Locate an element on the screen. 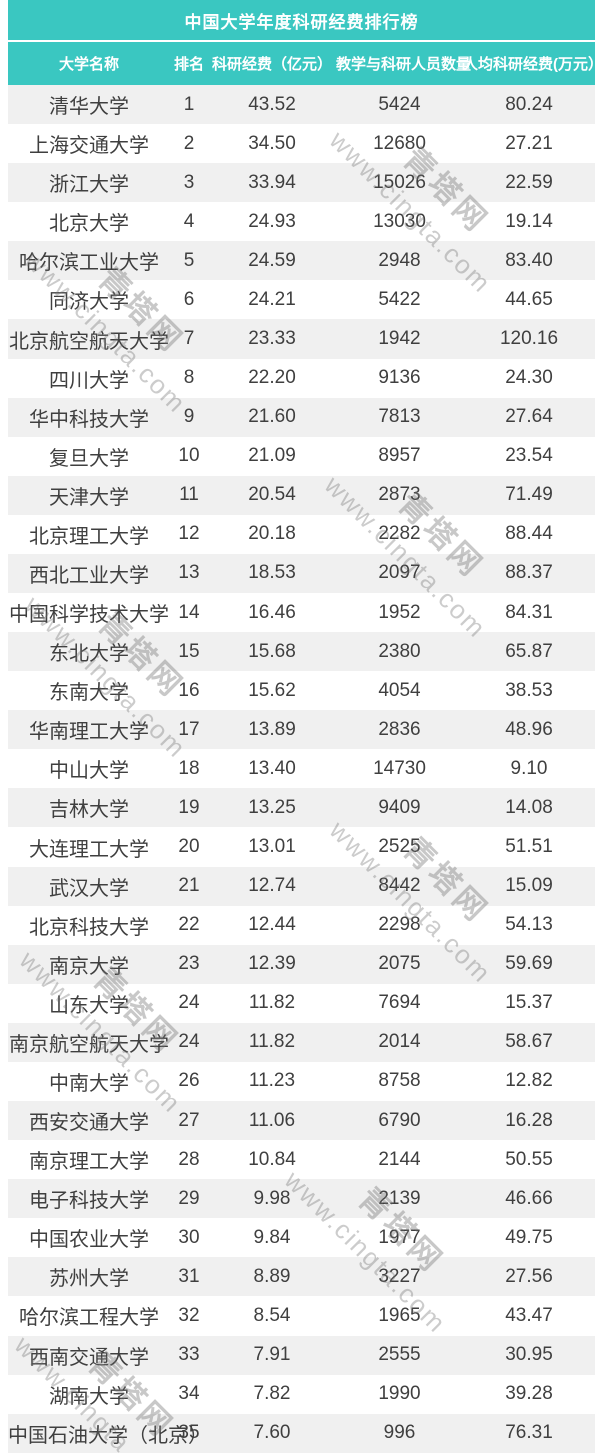 This screenshot has height=1453, width=600. cell-university-name: 西安交通大学 is located at coordinates (89, 1123).